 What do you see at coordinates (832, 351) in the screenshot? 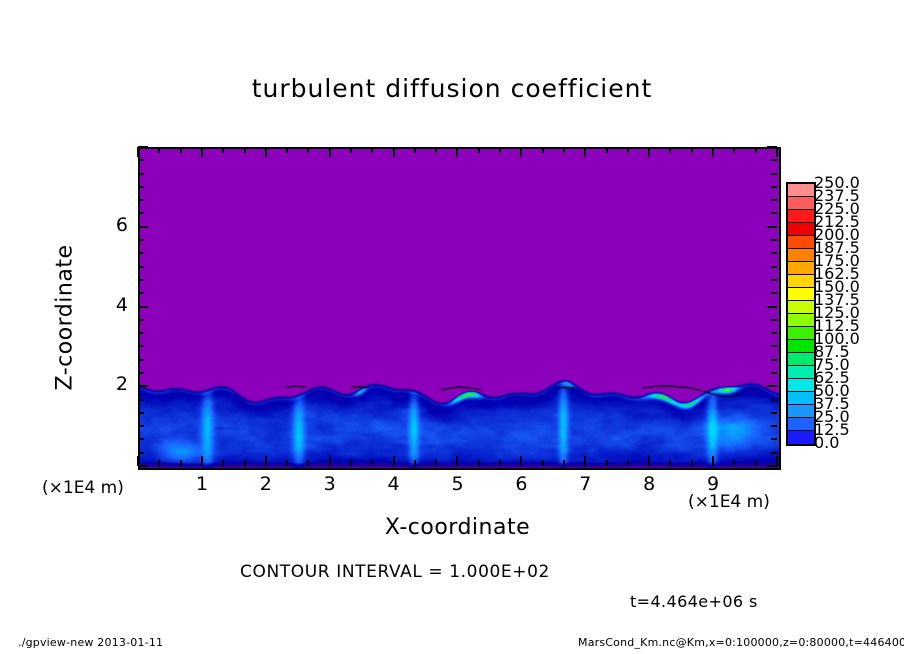
I see `colorbar-tick-label: 87.5` at bounding box center [832, 351].